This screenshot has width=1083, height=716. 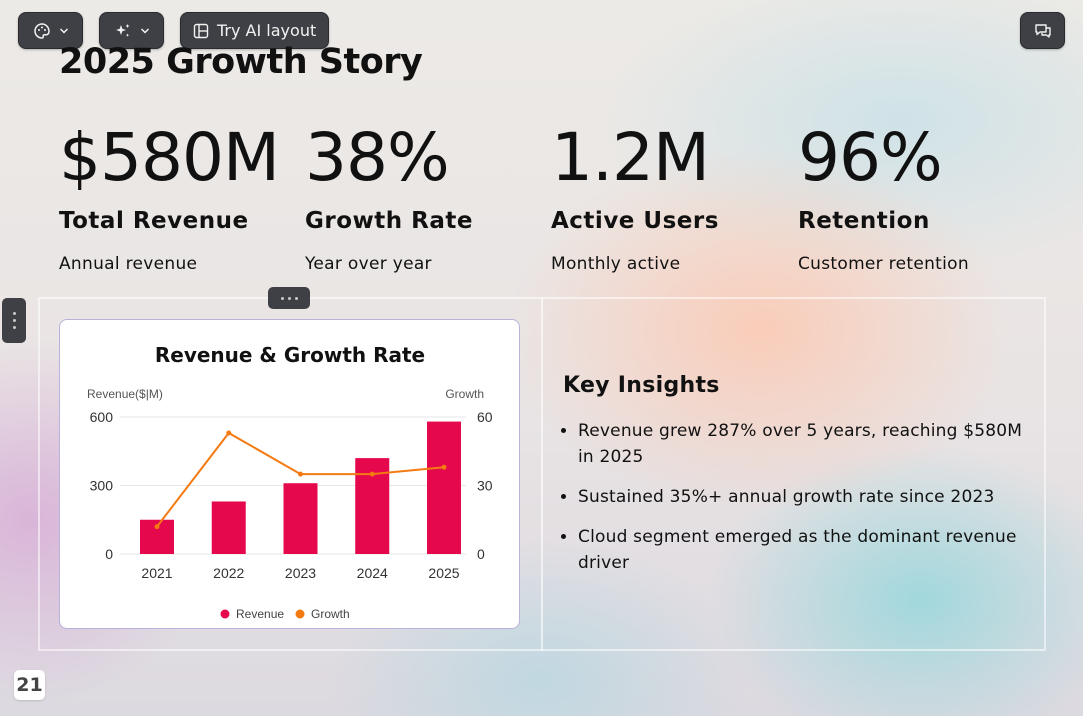 What do you see at coordinates (169, 157) in the screenshot?
I see `stat-value: $580M` at bounding box center [169, 157].